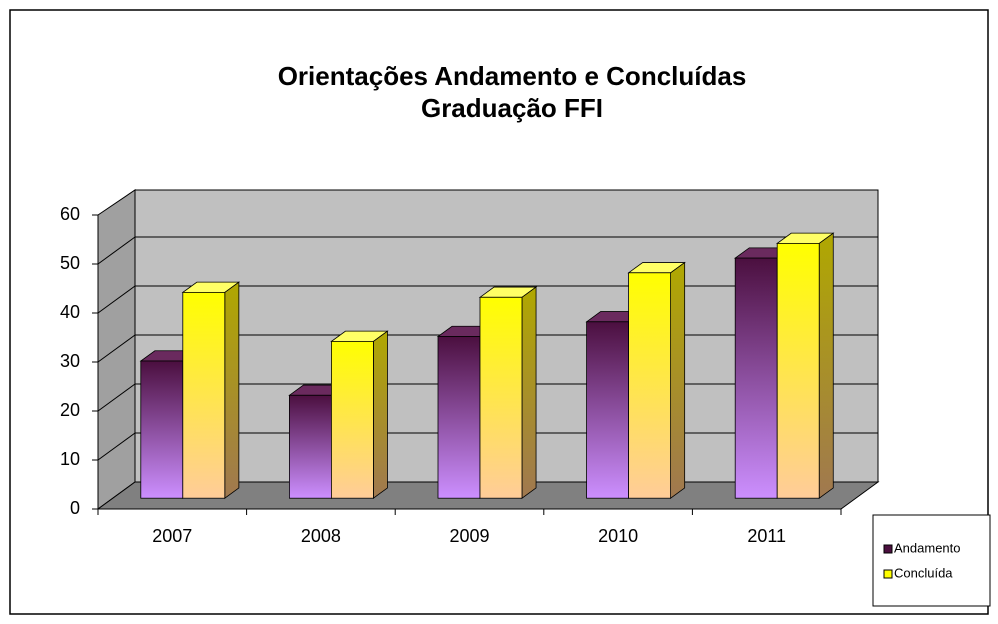 The height and width of the screenshot is (624, 998). Describe the element at coordinates (70, 459) in the screenshot. I see `y-tick-label: 10` at that location.